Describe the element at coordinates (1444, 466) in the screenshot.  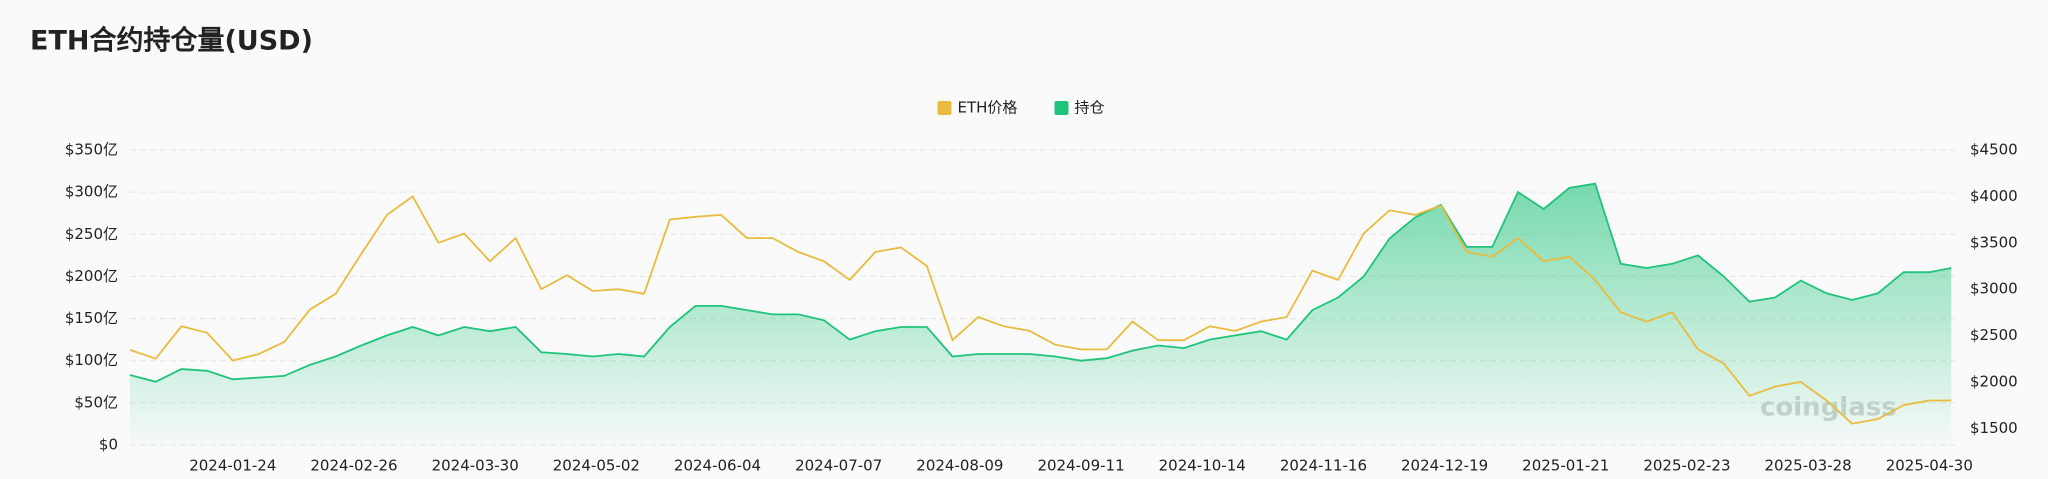
I see `x-tick-label: 2024-12-19` at that location.